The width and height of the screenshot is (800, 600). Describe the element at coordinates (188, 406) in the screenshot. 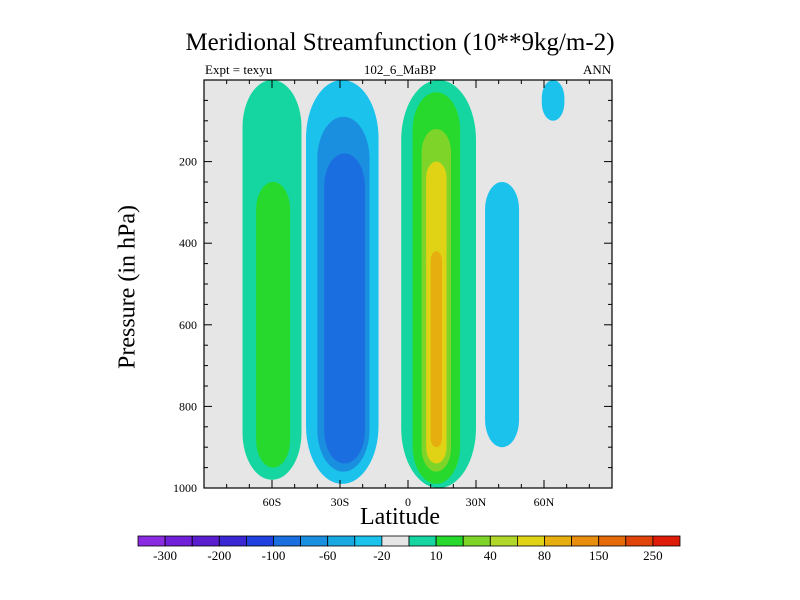

I see `y-tick-label: 800` at that location.